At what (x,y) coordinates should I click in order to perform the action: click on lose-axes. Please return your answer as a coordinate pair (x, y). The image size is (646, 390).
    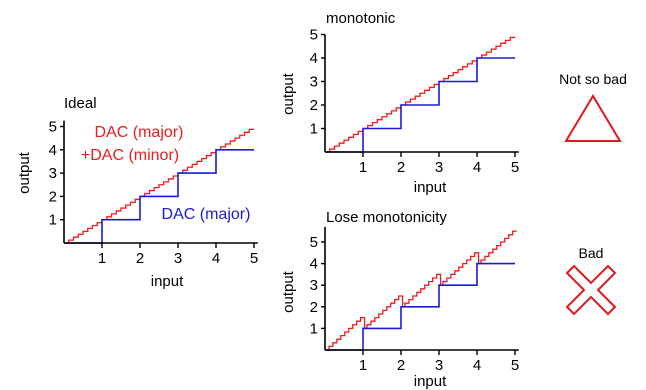
    Looking at the image, I should click on (421, 288).